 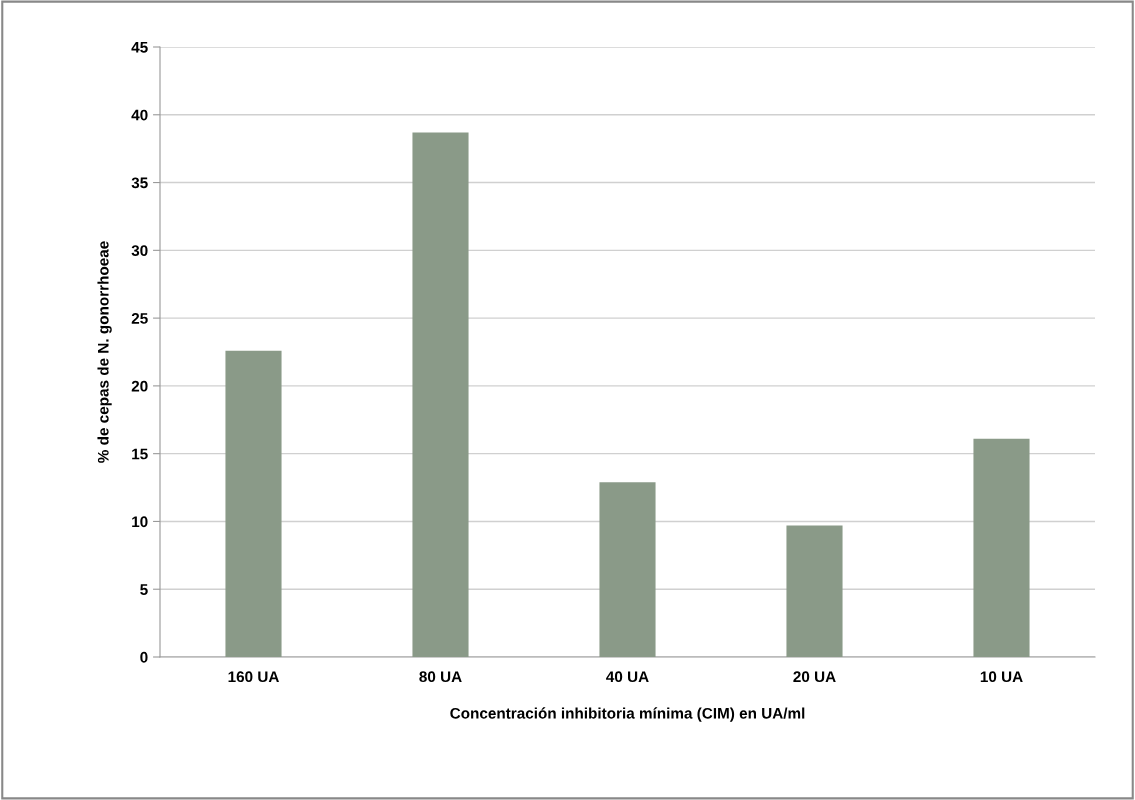 I want to click on y-tick-label: 10, so click(x=140, y=522).